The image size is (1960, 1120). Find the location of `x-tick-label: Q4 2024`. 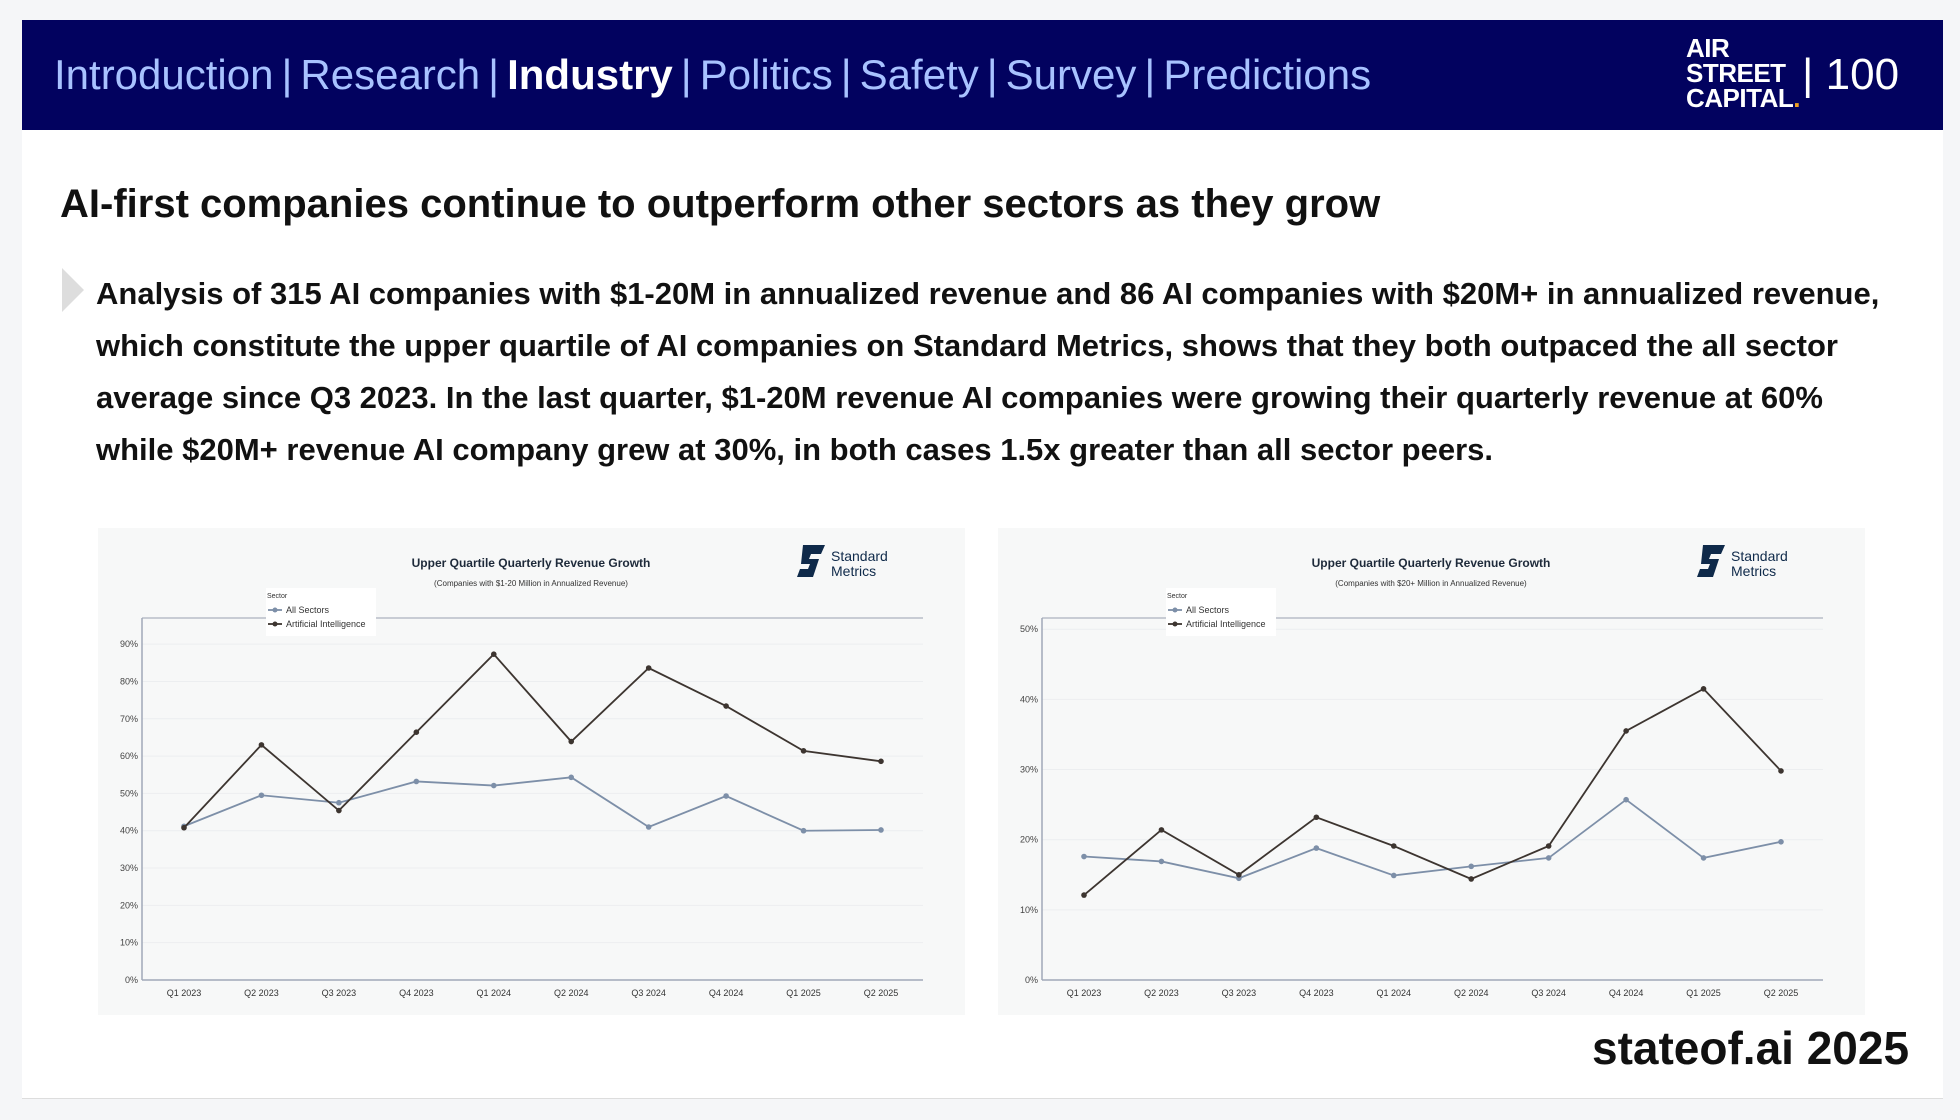

x-tick-label: Q4 2024 is located at coordinates (1626, 993).